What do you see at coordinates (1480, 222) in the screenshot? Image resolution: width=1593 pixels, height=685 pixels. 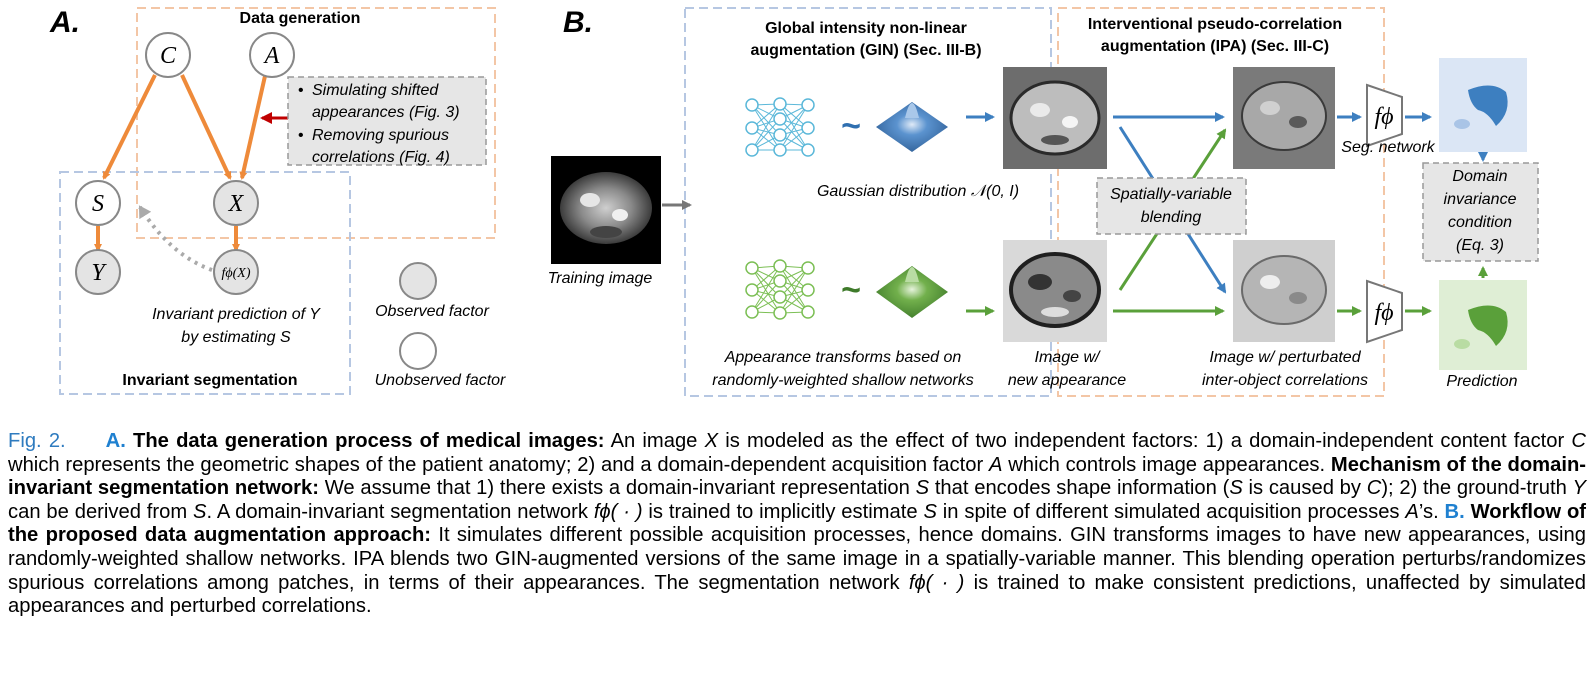 I see `svg-text: condition` at bounding box center [1480, 222].